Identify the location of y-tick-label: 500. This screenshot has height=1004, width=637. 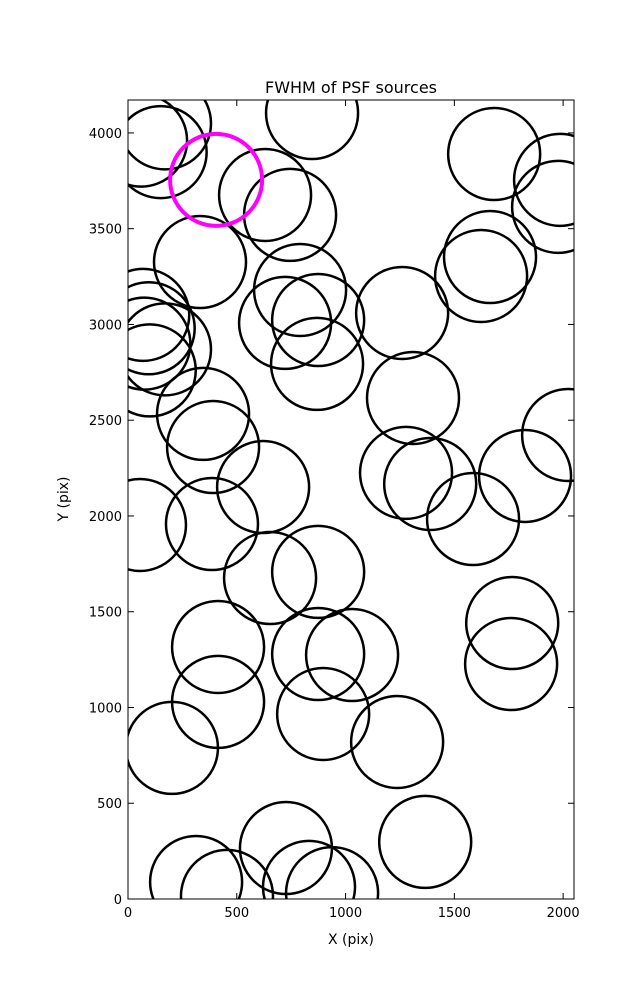
(109, 804).